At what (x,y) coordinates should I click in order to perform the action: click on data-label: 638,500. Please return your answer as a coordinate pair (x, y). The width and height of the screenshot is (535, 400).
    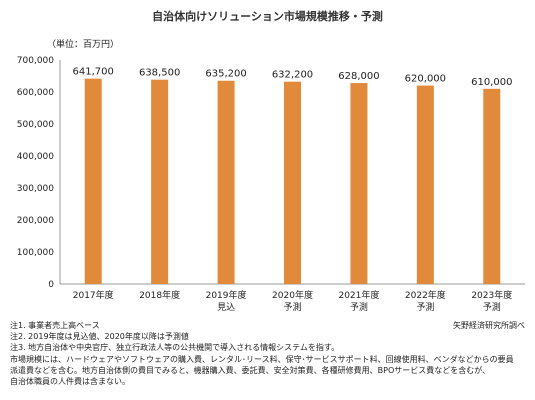
    Looking at the image, I should click on (159, 73).